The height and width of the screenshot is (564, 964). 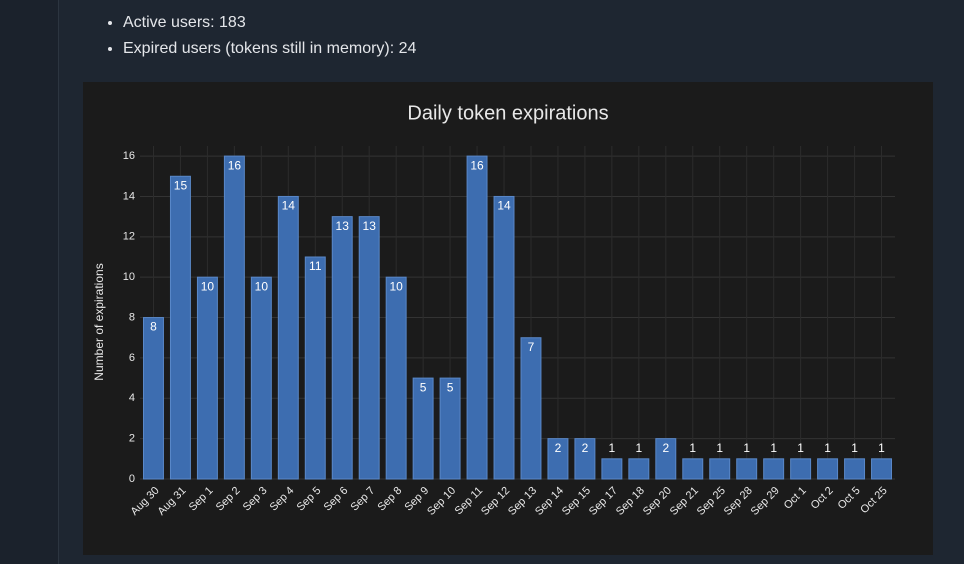 I want to click on y-tick-label: 2, so click(x=132, y=439).